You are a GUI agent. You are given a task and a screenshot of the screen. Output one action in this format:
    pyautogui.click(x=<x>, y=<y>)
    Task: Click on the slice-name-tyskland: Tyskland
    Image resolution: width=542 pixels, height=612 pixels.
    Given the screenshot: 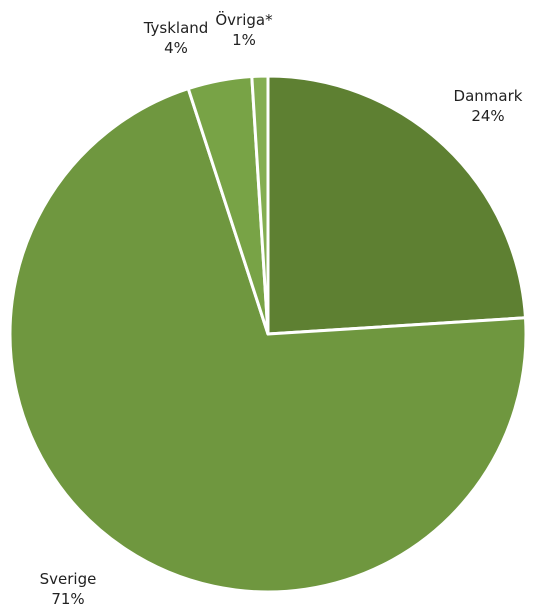 What is the action you would take?
    pyautogui.click(x=176, y=28)
    